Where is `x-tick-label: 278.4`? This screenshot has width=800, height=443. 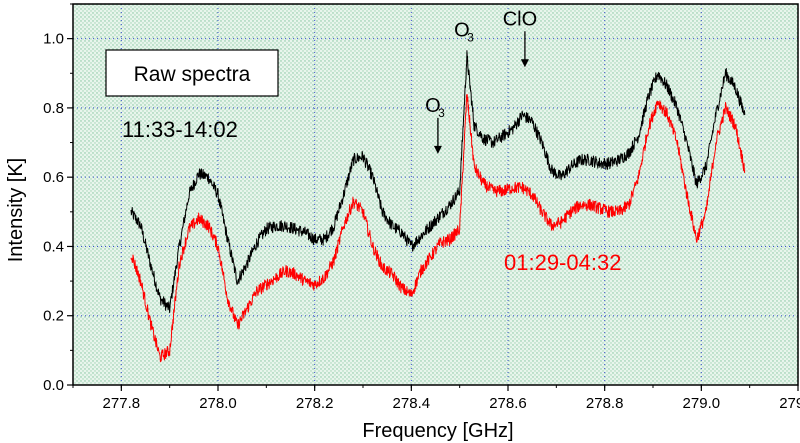
x-tick-label: 278.4 is located at coordinates (412, 403).